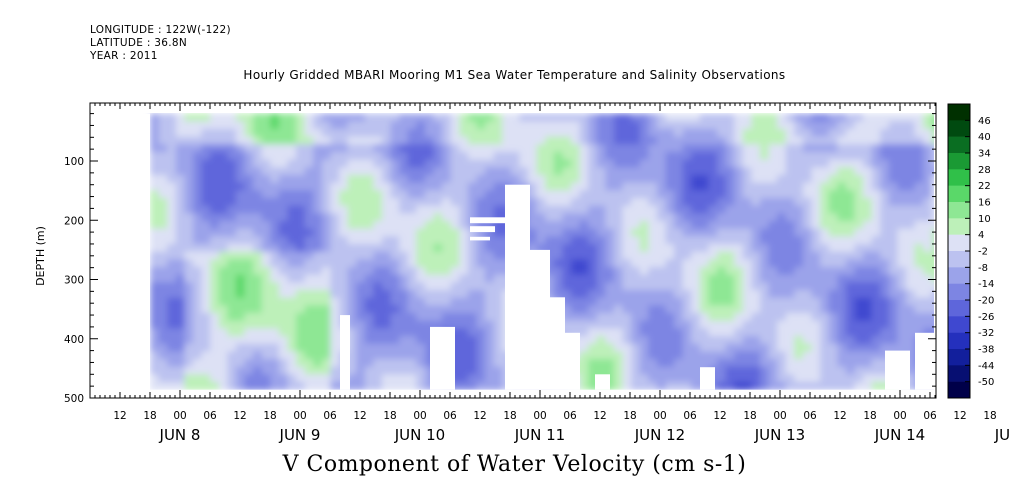 This screenshot has width=1009, height=504. I want to click on colorbar-tick-label: -20, so click(986, 301).